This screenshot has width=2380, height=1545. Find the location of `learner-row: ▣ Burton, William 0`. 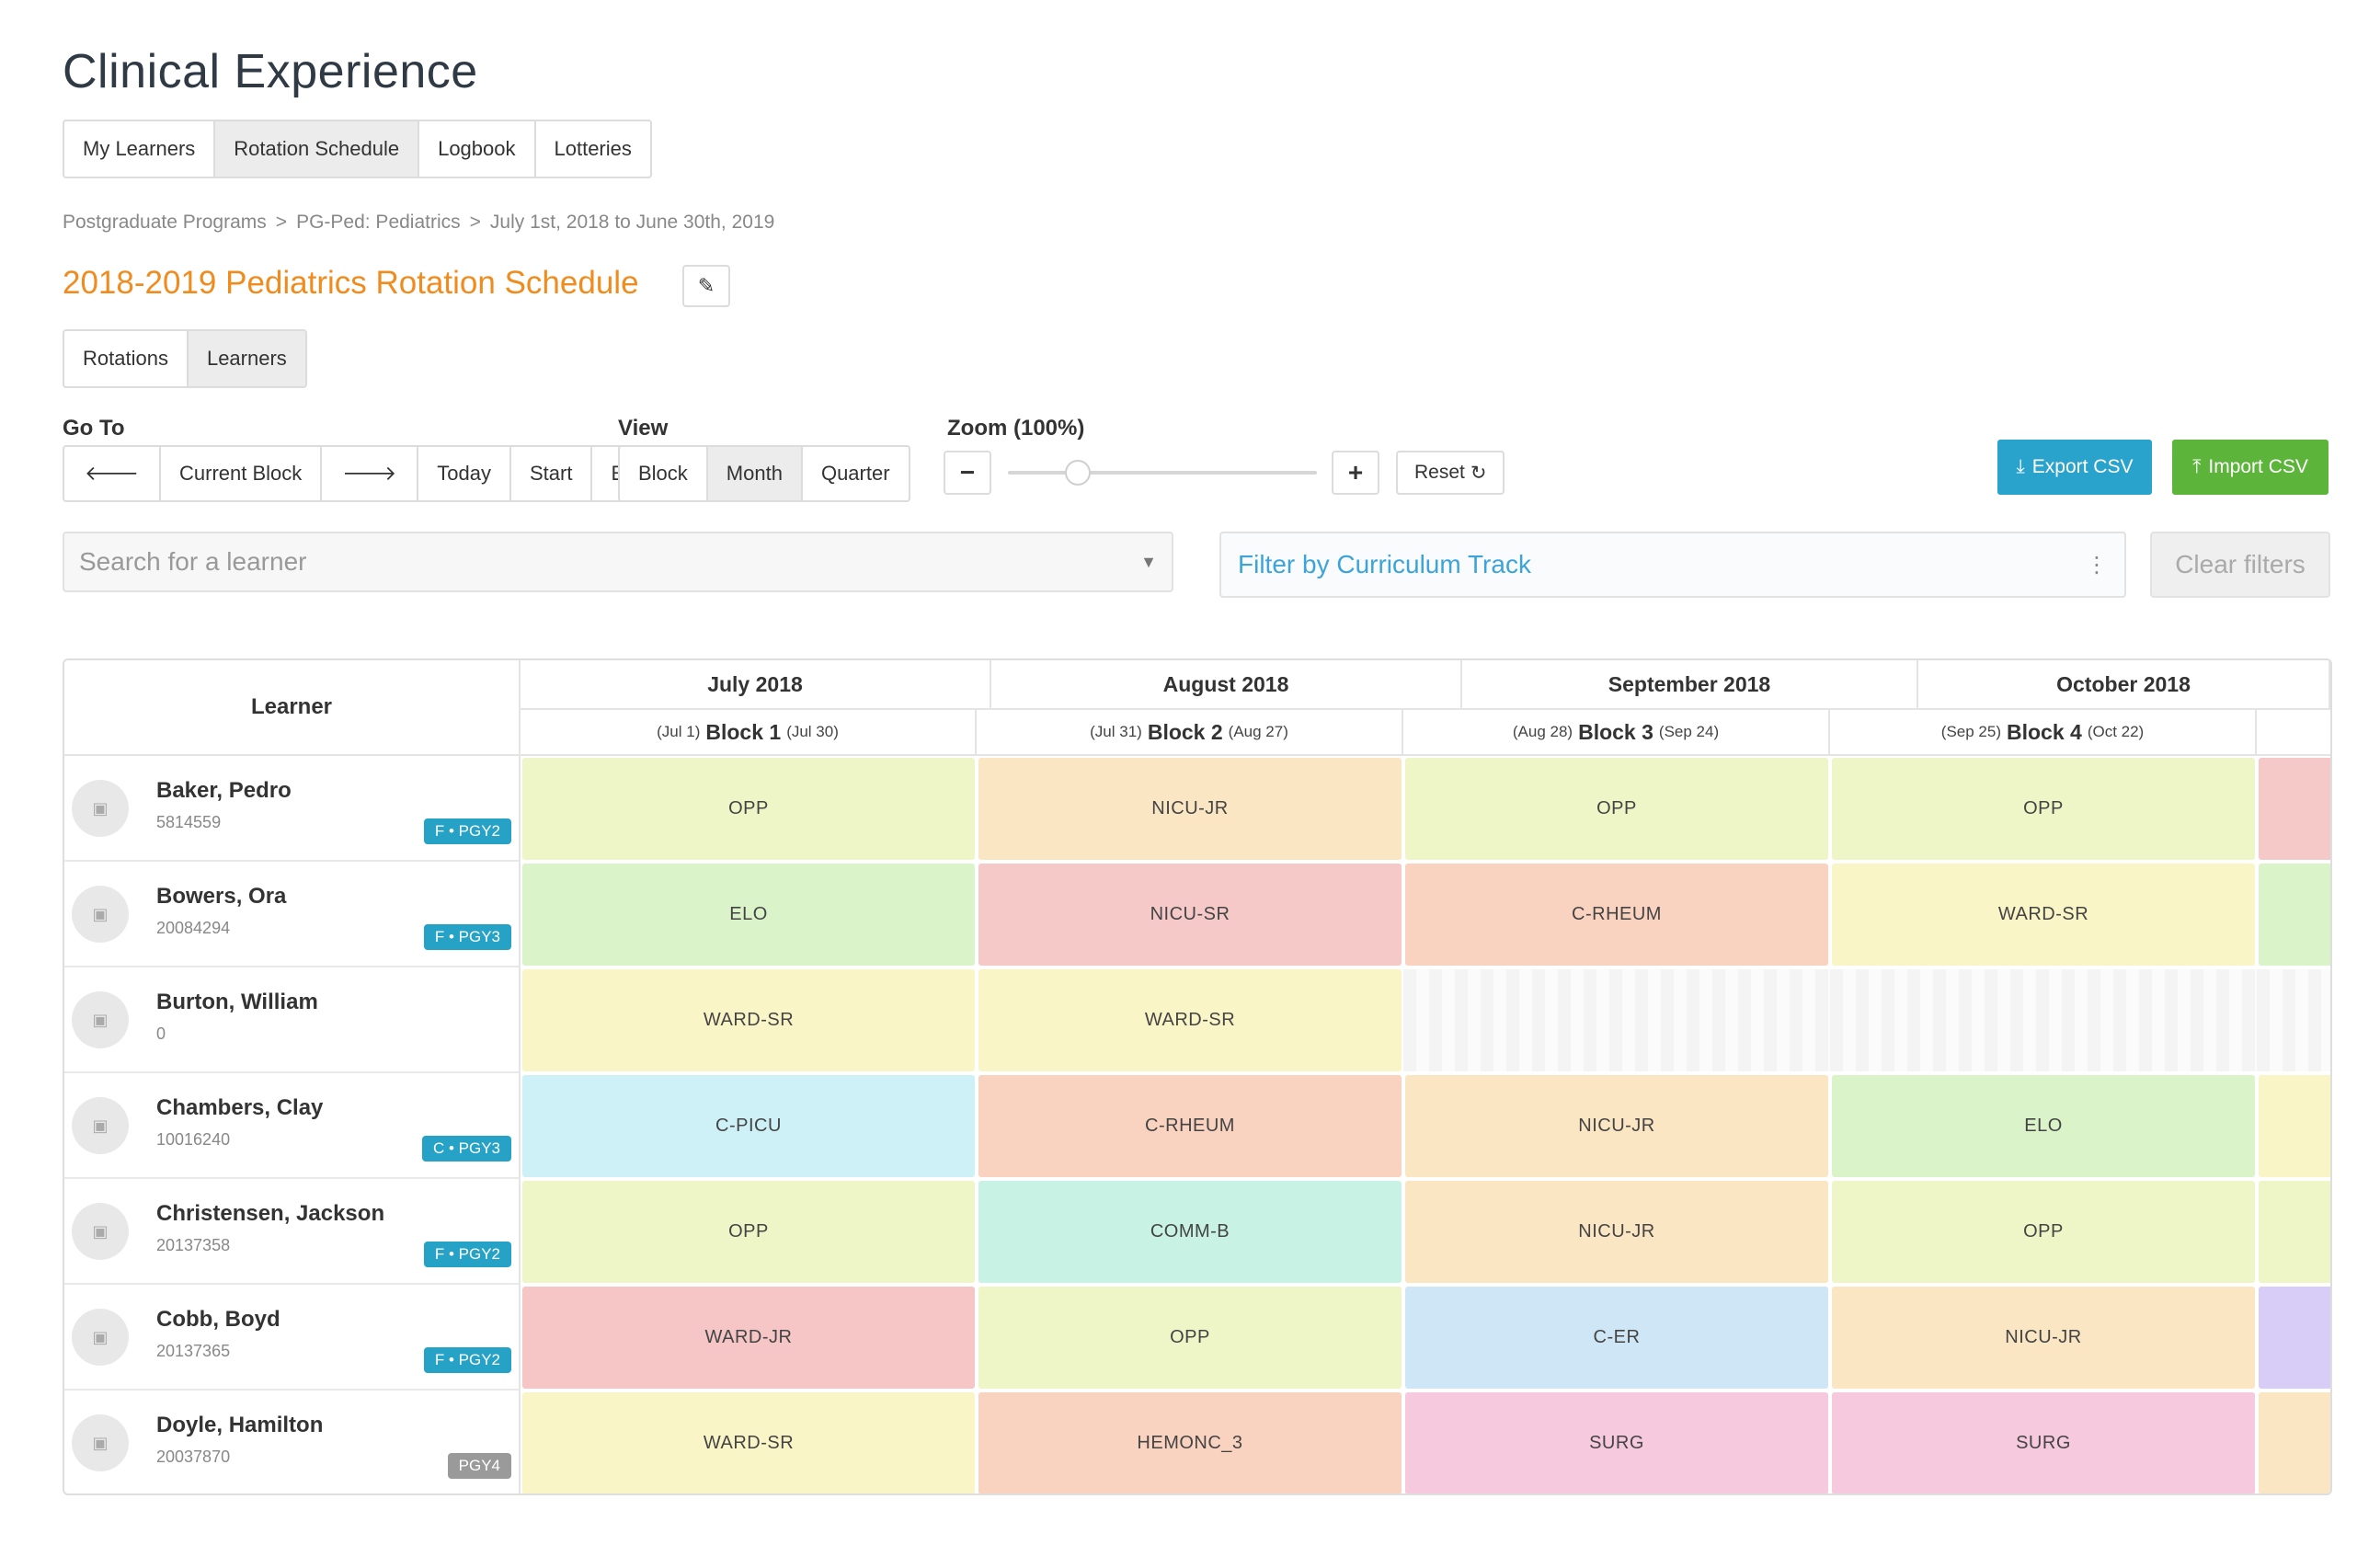

learner-row: ▣ Burton, William 0 is located at coordinates (292, 1020).